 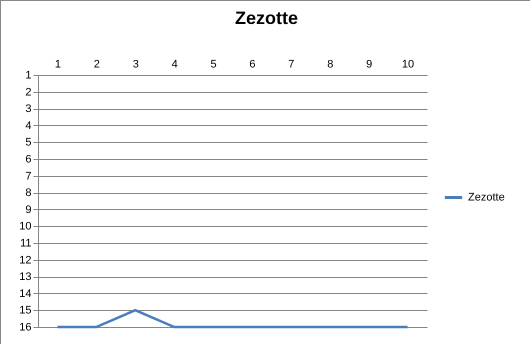 What do you see at coordinates (28, 92) in the screenshot?
I see `y-tick-label: 2` at bounding box center [28, 92].